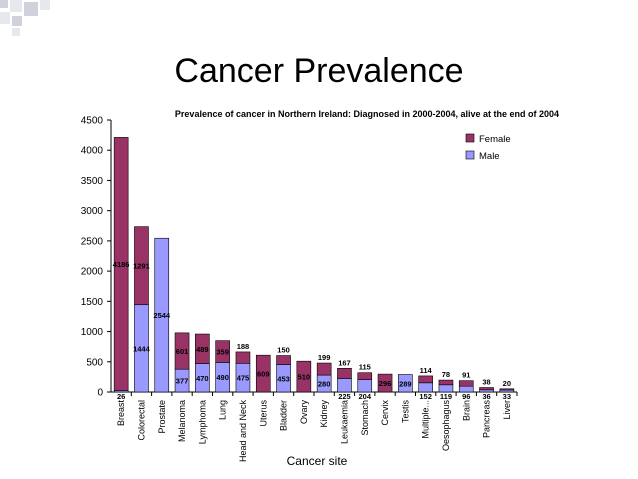 The image size is (638, 479). Describe the element at coordinates (319, 71) in the screenshot. I see `slide-title: Cancer Prevalence` at that location.